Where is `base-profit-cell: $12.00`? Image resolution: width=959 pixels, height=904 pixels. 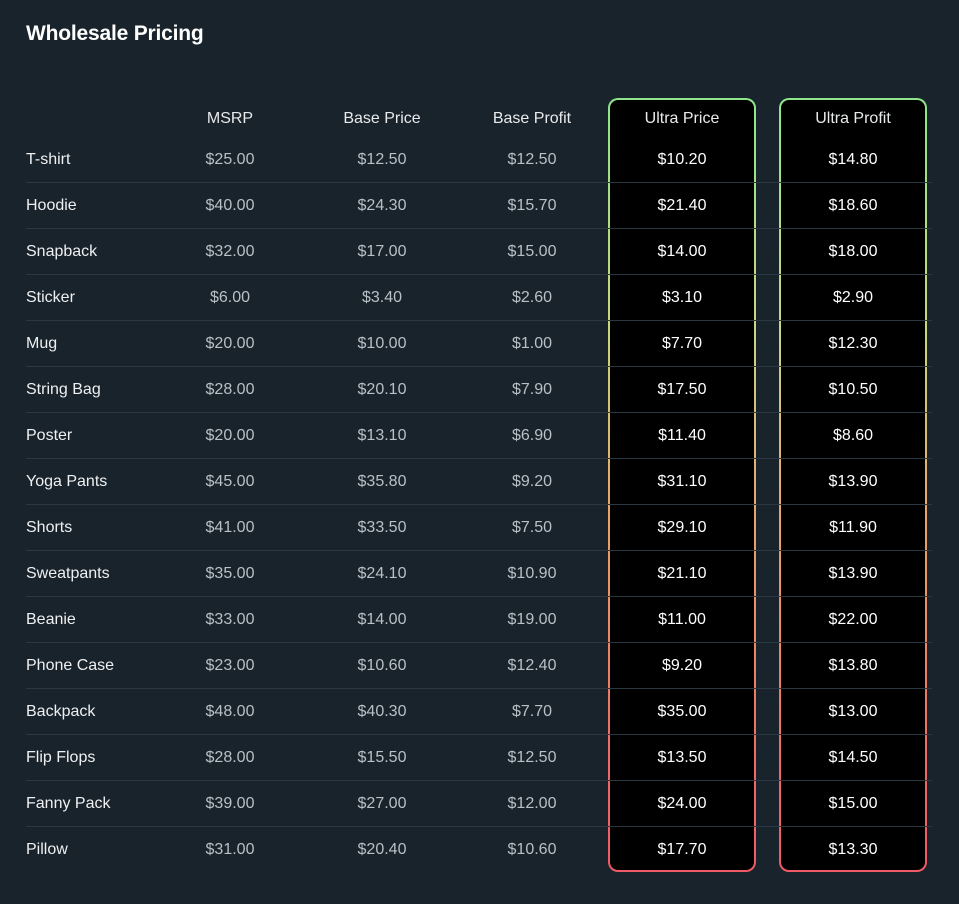
base-profit-cell: $12.00 is located at coordinates (532, 803).